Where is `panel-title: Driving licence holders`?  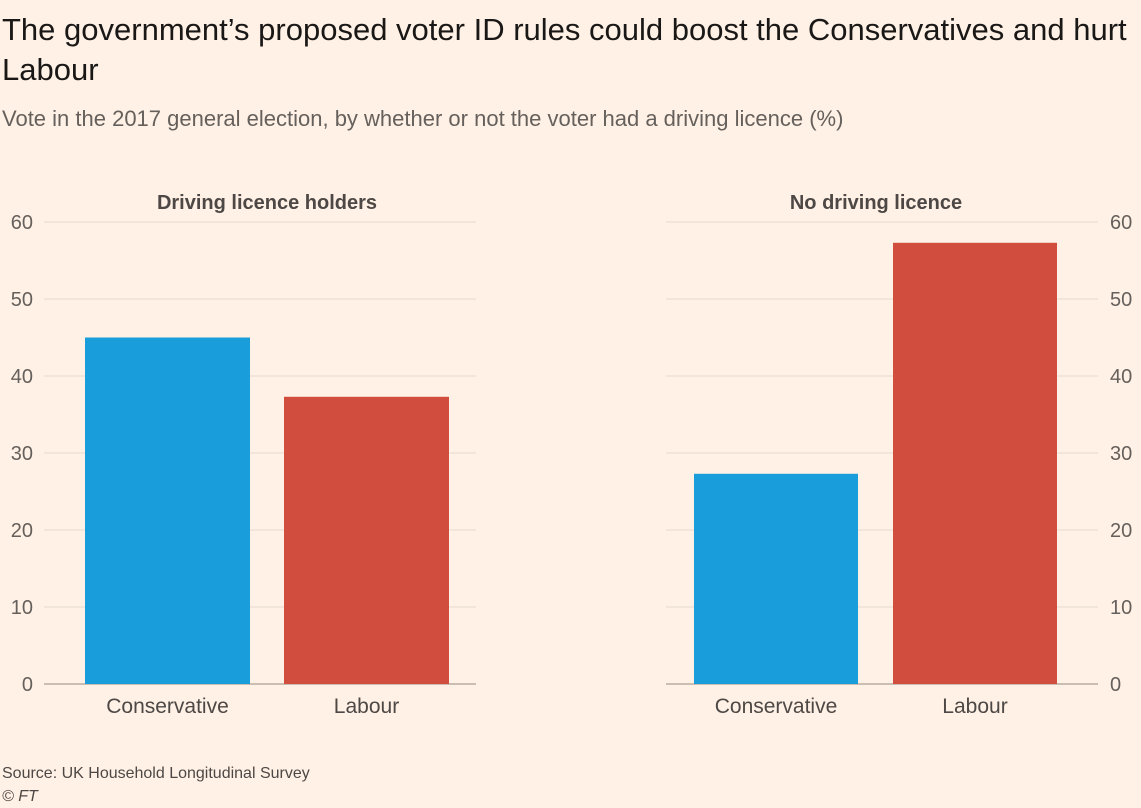
panel-title: Driving licence holders is located at coordinates (267, 203).